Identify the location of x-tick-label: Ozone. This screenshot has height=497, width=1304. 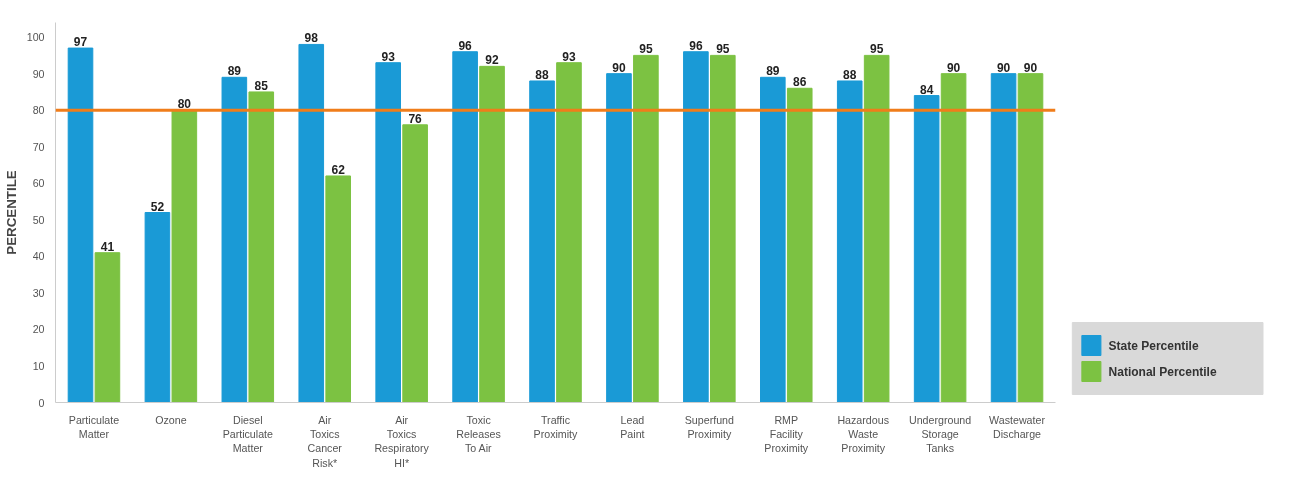
(171, 419).